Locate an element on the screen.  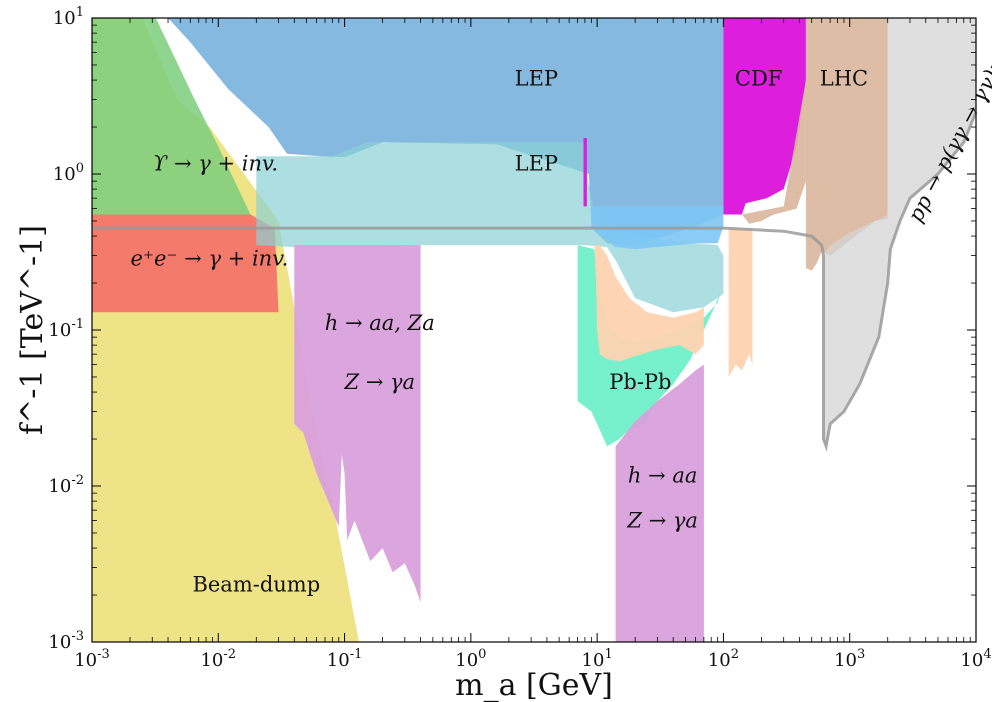
region-lhc is located at coordinates (846, 144).